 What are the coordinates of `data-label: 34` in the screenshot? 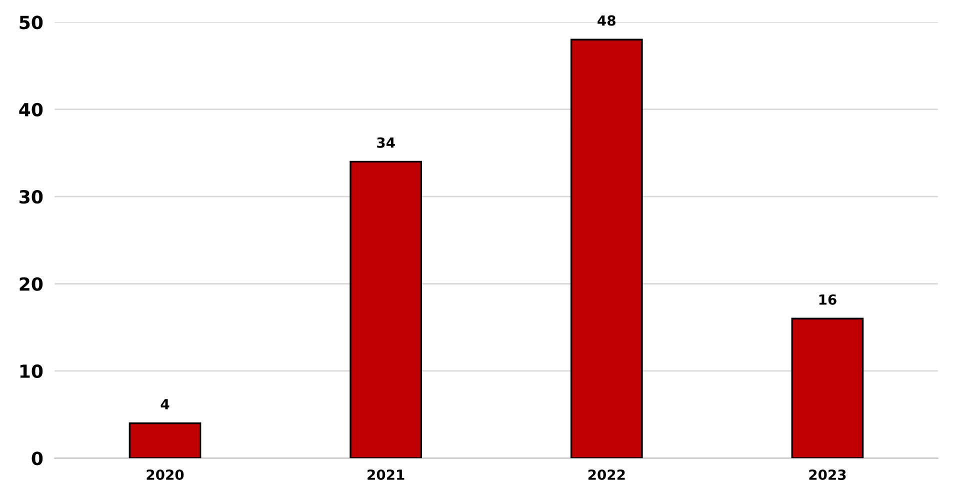 It's located at (386, 142).